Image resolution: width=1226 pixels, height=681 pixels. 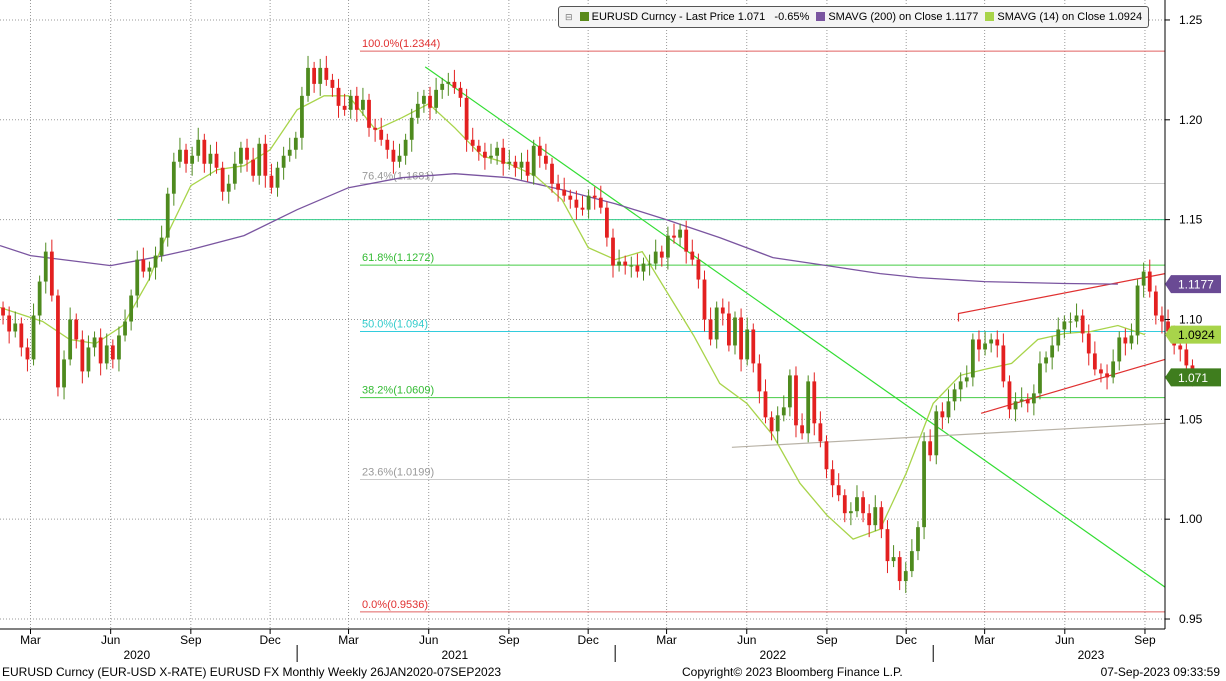 What do you see at coordinates (569, 17) in the screenshot?
I see `pin-icon: ⊟` at bounding box center [569, 17].